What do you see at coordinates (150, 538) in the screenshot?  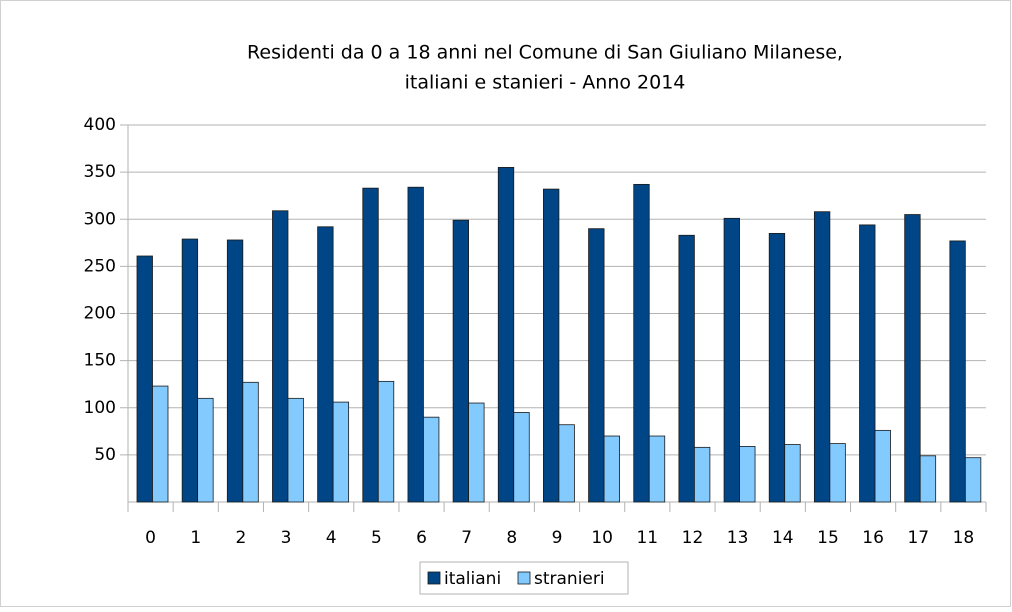 I see `x-tick-label: 0` at bounding box center [150, 538].